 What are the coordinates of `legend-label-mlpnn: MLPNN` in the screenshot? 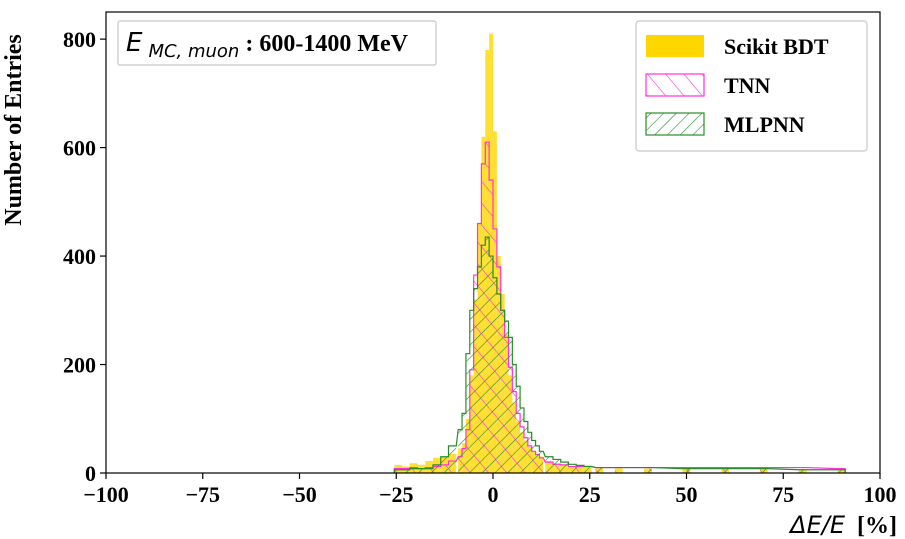 It's located at (764, 124).